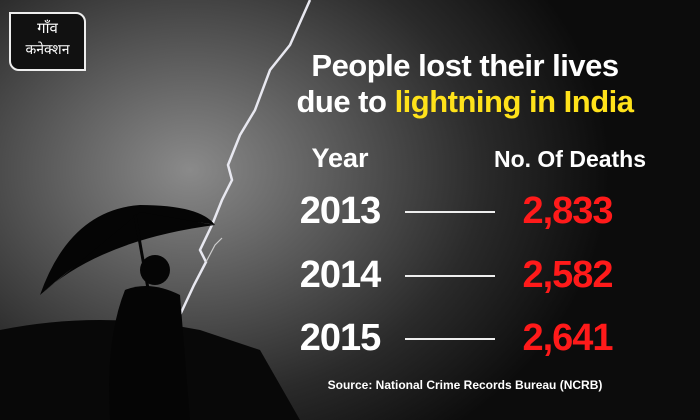 This screenshot has width=700, height=420. Describe the element at coordinates (570, 159) in the screenshot. I see `column-header-deaths: No. Of Deaths` at that location.